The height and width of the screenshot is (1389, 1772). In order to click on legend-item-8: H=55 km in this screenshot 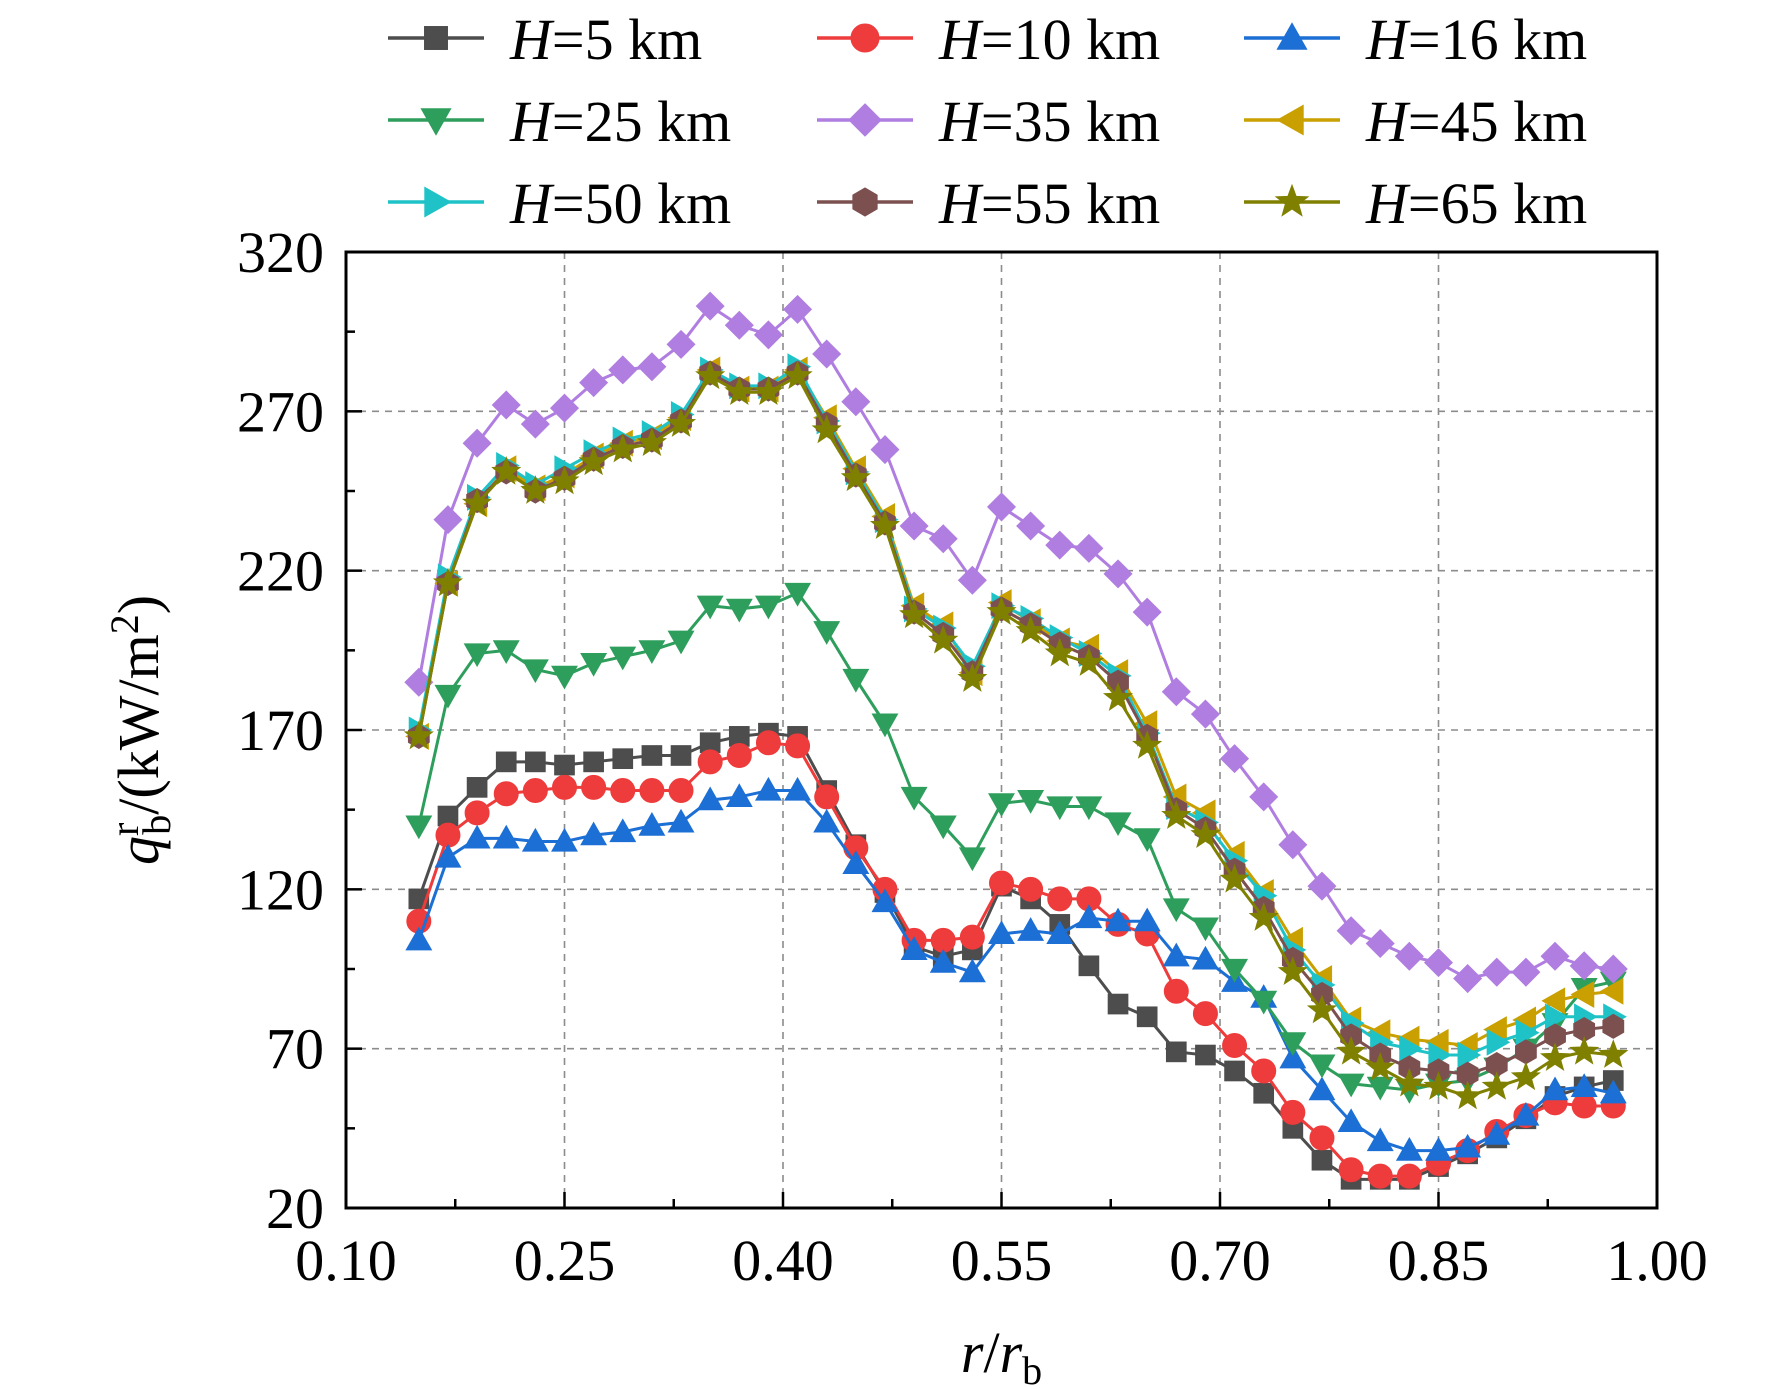, I will do `click(988, 203)`.